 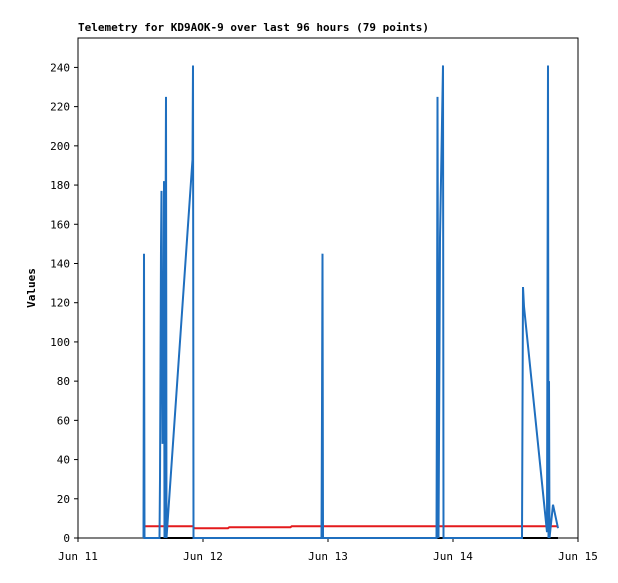 I want to click on y-tick-label: 100, so click(x=60, y=342).